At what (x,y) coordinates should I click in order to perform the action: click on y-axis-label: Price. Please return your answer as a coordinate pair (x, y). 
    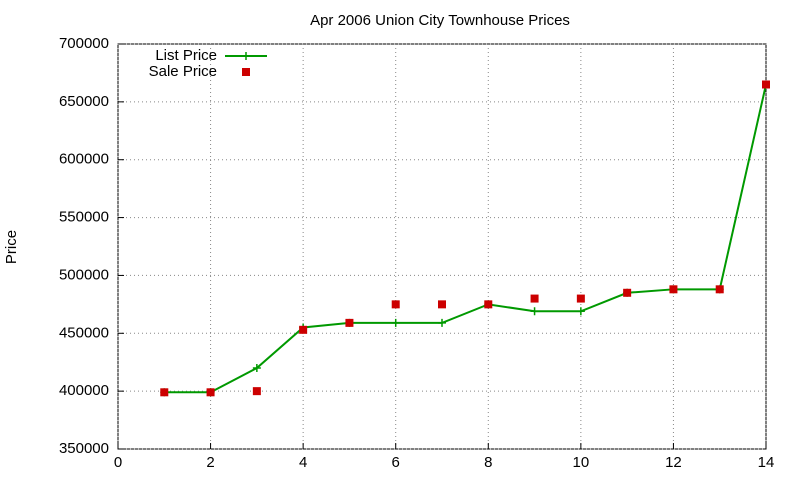
    Looking at the image, I should click on (11, 247).